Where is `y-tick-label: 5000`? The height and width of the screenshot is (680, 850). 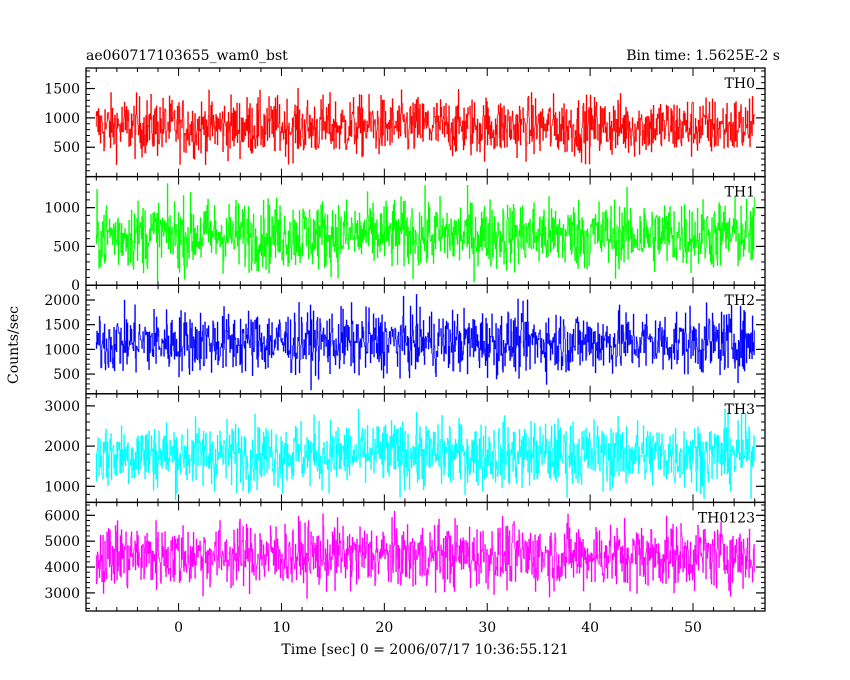 y-tick-label: 5000 is located at coordinates (62, 542).